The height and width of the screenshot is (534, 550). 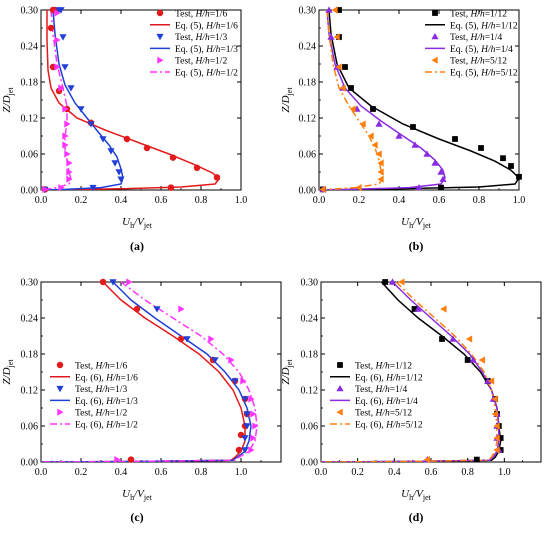 What do you see at coordinates (101, 414) in the screenshot?
I see `legend-label: Test, H/h=1/2` at bounding box center [101, 414].